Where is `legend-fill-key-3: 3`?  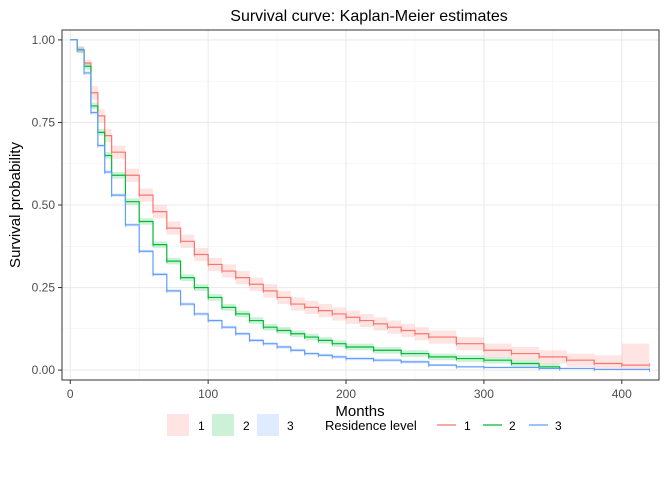 legend-fill-key-3: 3 is located at coordinates (275, 425).